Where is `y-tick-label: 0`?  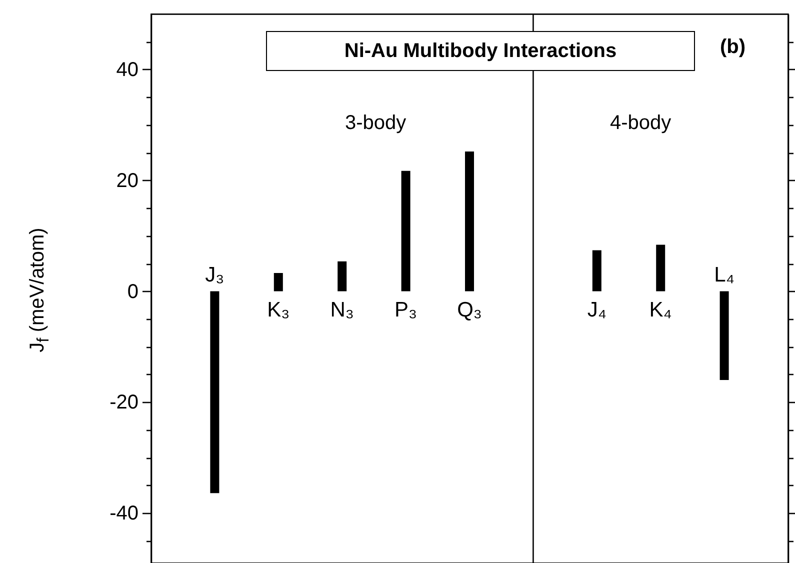
y-tick-label: 0 is located at coordinates (132, 291).